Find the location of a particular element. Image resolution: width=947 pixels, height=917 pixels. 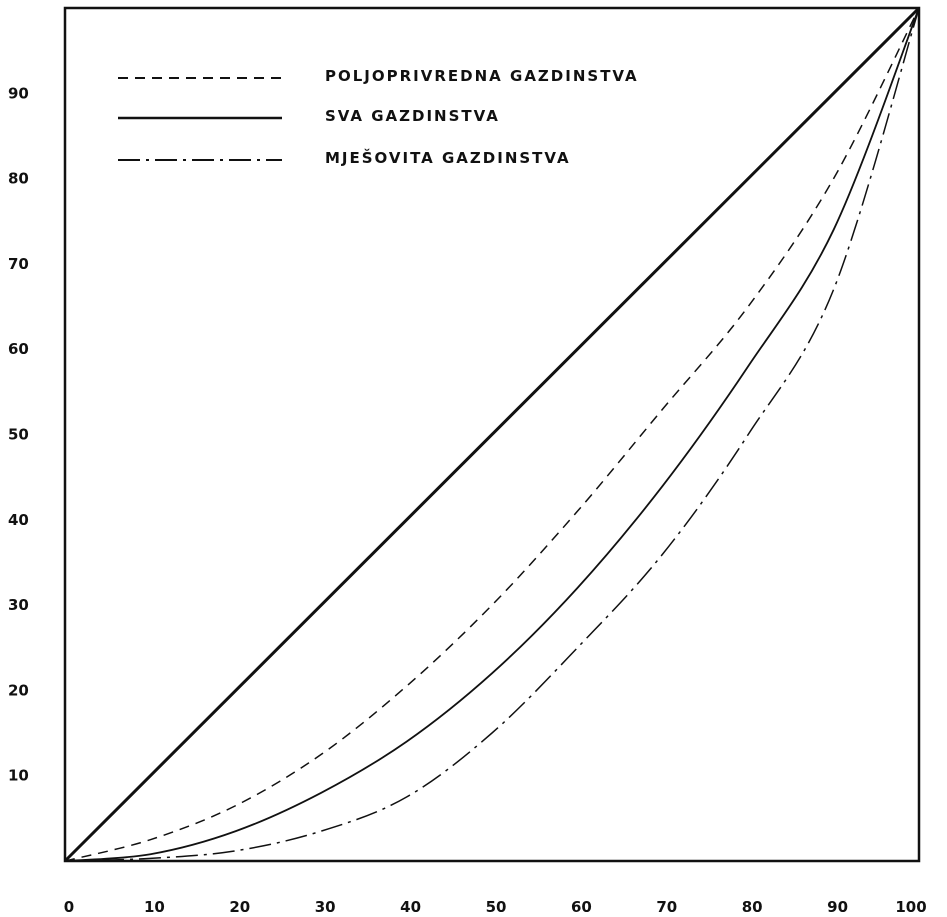

y-tick-label: 30 is located at coordinates (18, 605).